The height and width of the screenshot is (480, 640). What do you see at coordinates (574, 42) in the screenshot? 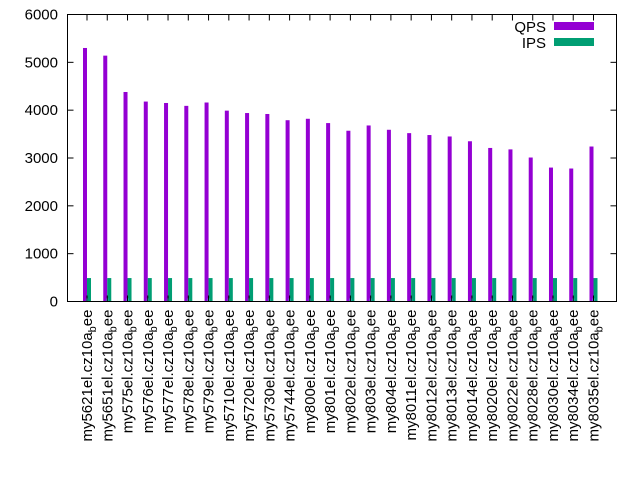
I see `legend-swatch-ips` at bounding box center [574, 42].